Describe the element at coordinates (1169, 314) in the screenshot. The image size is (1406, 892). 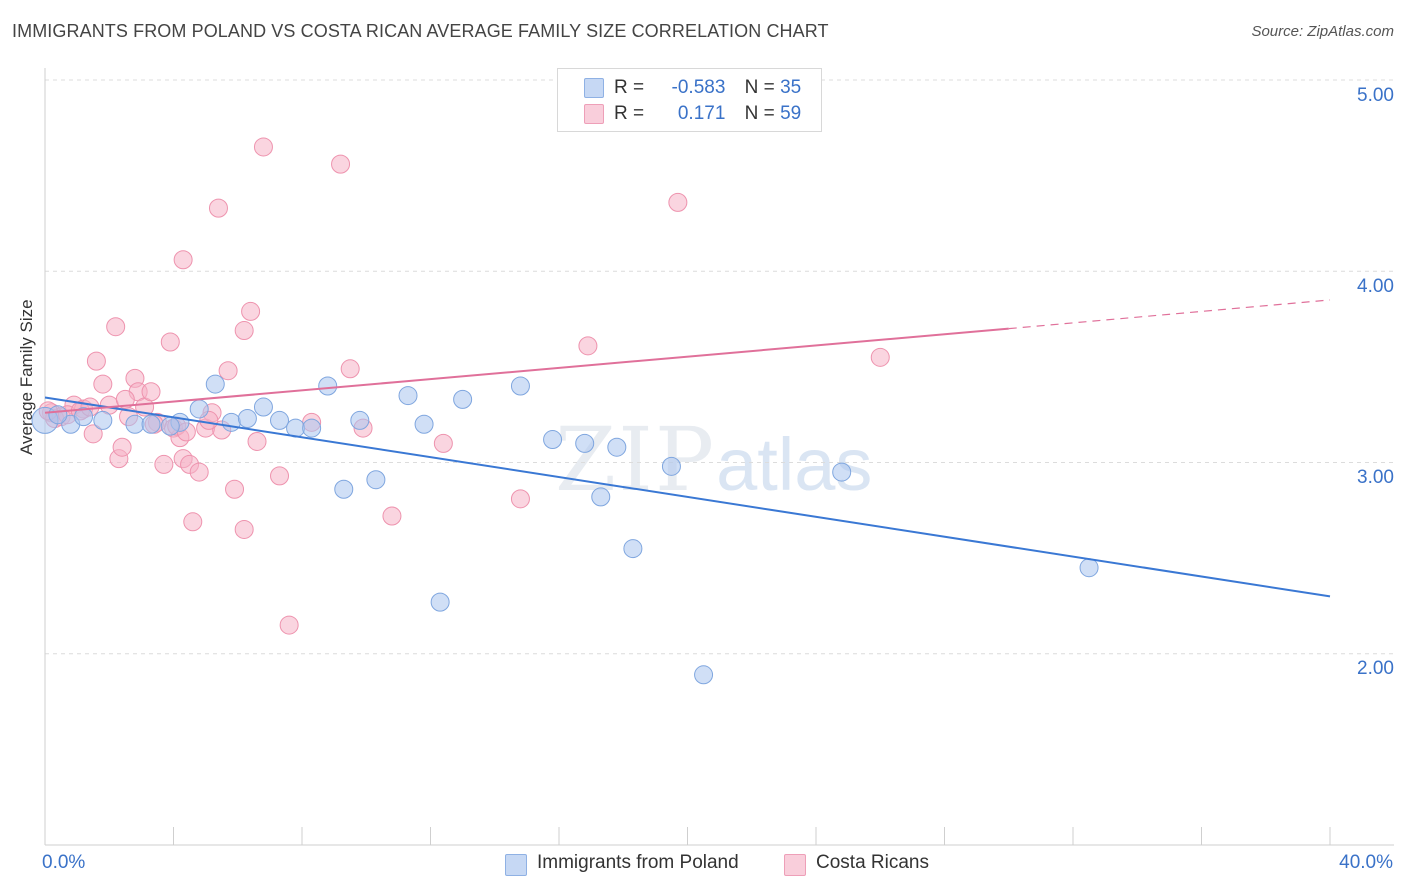
I see `trend-line-costa-ricans-extension` at that location.